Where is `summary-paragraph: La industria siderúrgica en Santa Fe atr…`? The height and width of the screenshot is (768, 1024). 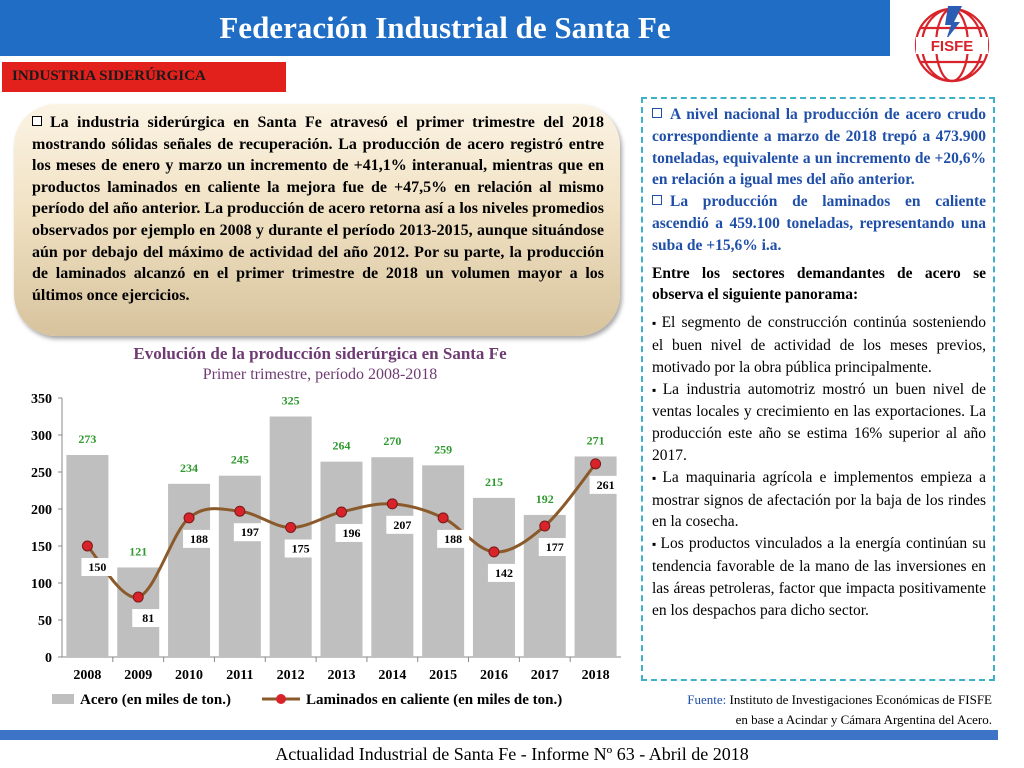 summary-paragraph: La industria siderúrgica en Santa Fe atr… is located at coordinates (318, 209).